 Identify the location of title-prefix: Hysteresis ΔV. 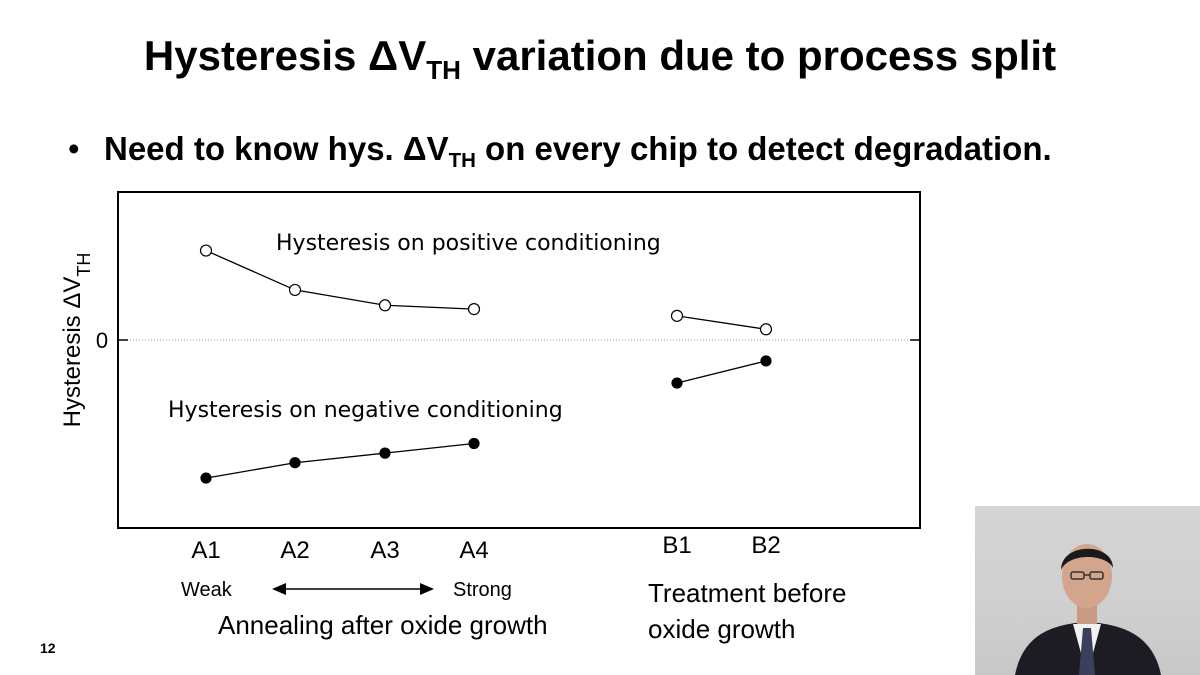
(285, 55).